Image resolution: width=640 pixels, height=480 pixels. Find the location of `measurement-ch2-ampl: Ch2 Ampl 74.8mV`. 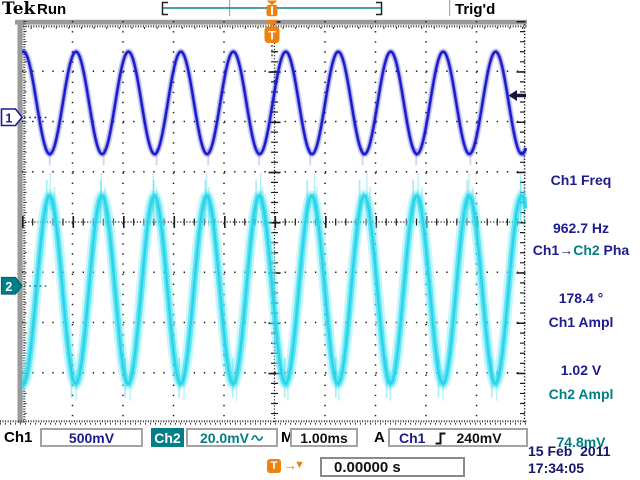

measurement-ch2-ampl: Ch2 Ampl 74.8mV is located at coordinates (581, 417).